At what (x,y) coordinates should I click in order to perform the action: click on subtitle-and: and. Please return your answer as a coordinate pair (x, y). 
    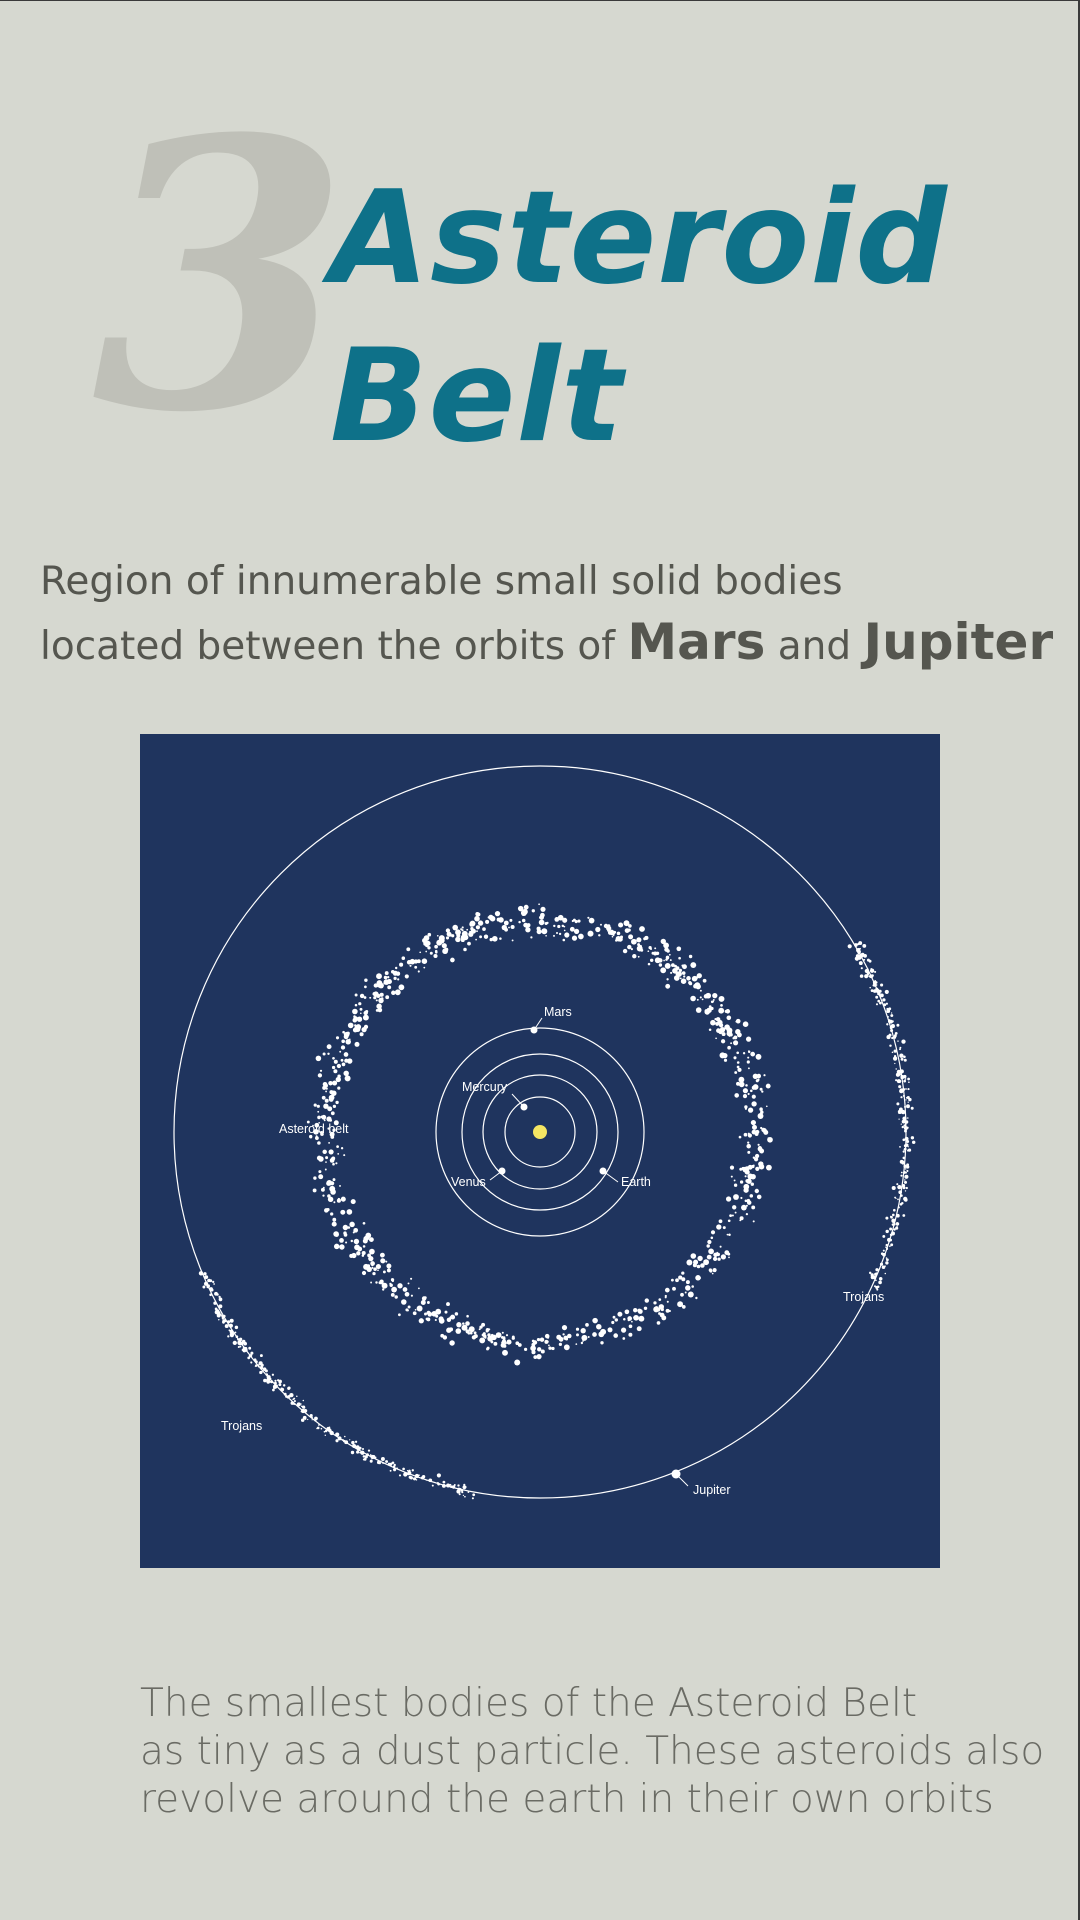
    Looking at the image, I should click on (814, 646).